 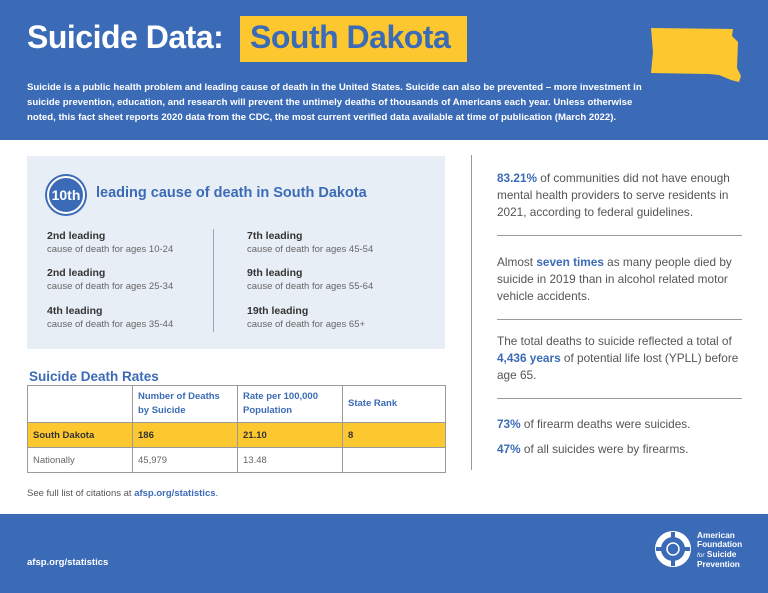 I want to click on stat-item: 73% of firearm deaths were suicides., so click(x=622, y=424).